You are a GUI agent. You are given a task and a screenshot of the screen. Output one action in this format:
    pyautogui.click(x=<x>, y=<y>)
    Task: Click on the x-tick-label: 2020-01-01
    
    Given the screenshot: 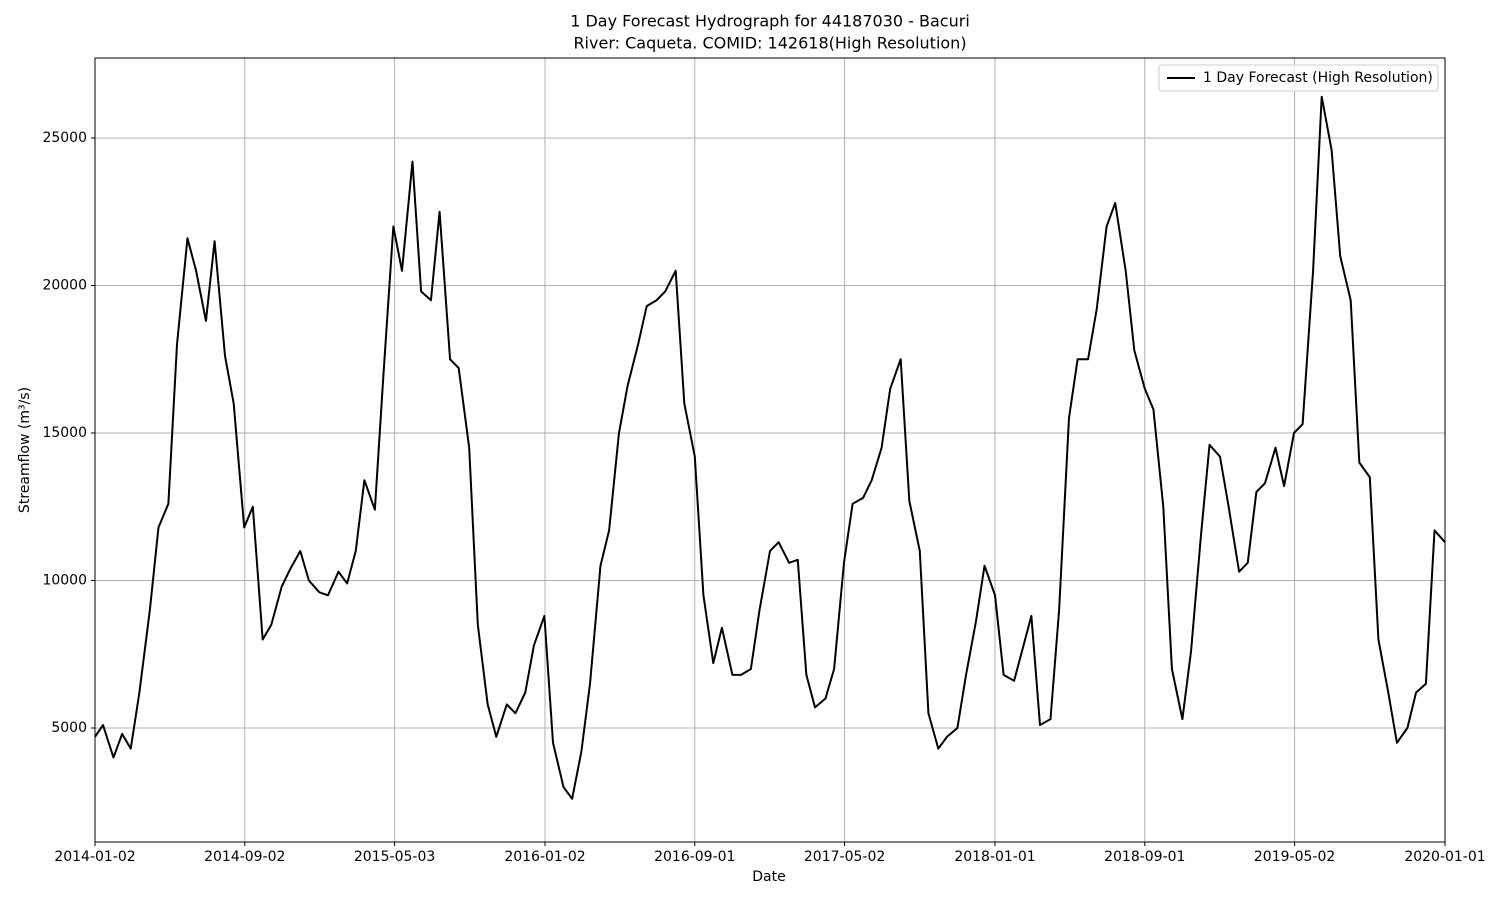 What is the action you would take?
    pyautogui.click(x=1444, y=857)
    